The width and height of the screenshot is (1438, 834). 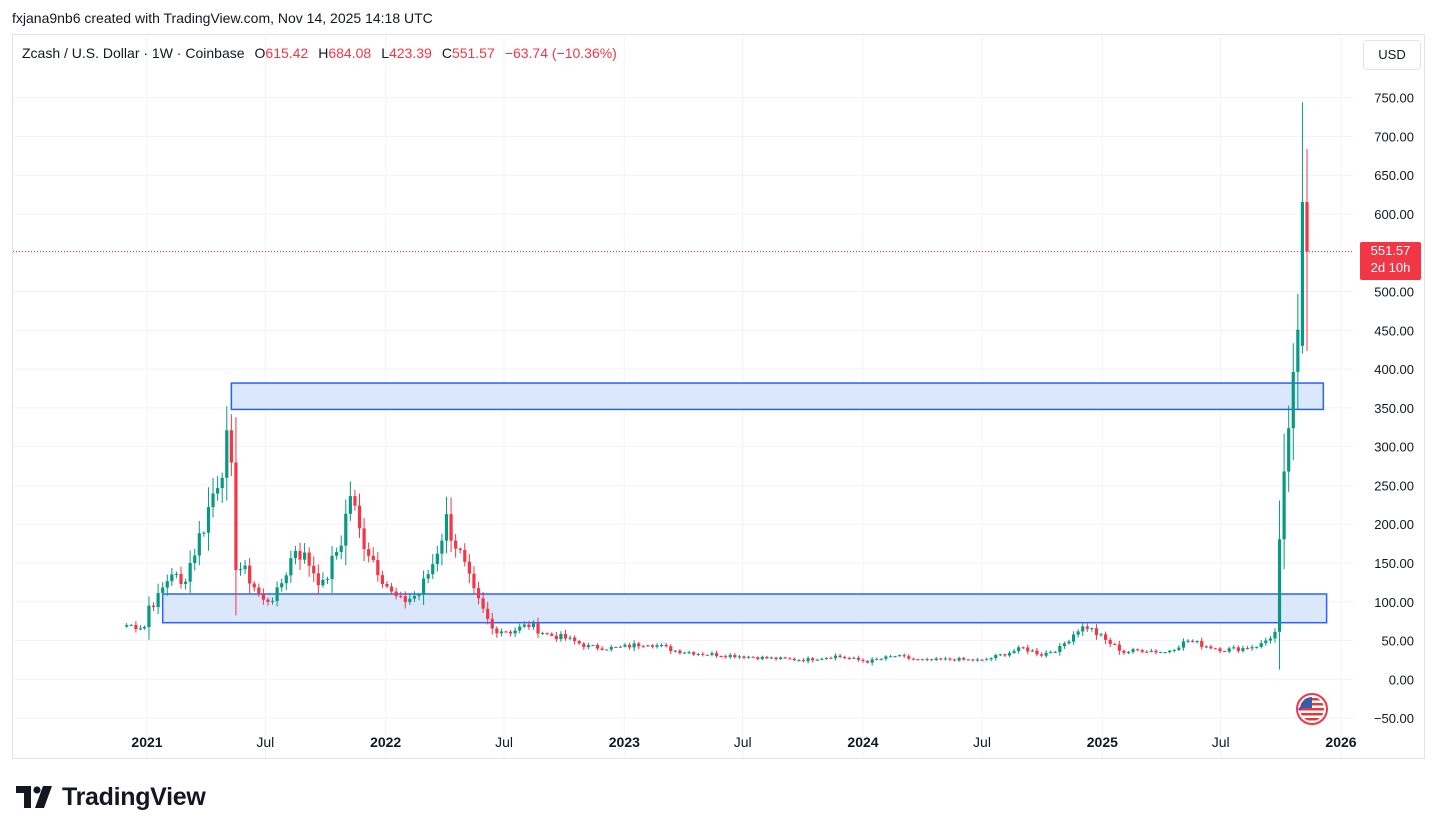 I want to click on time-axis: 2021 Jul 2022 Jul 2023 Jul 2024 Jul 2025 Jul 2026, so click(x=743, y=742).